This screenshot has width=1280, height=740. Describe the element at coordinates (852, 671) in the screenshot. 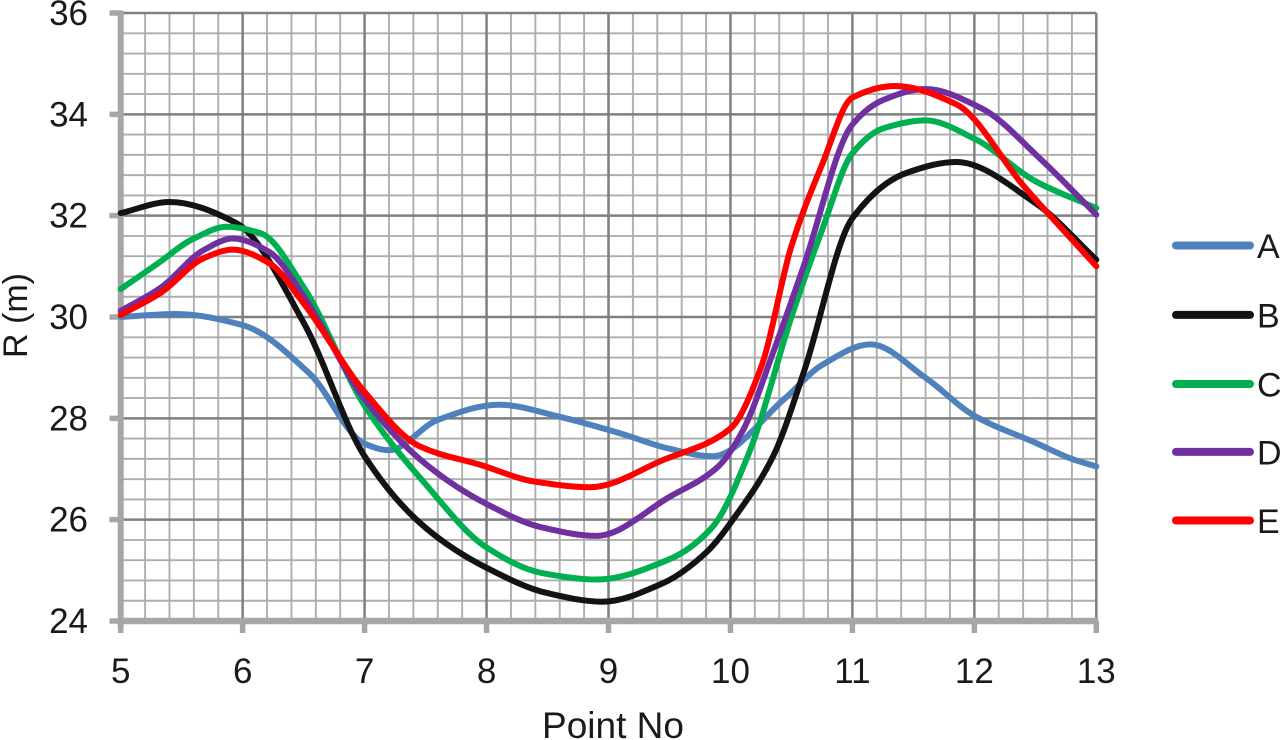

I see `svg-text: 11` at that location.